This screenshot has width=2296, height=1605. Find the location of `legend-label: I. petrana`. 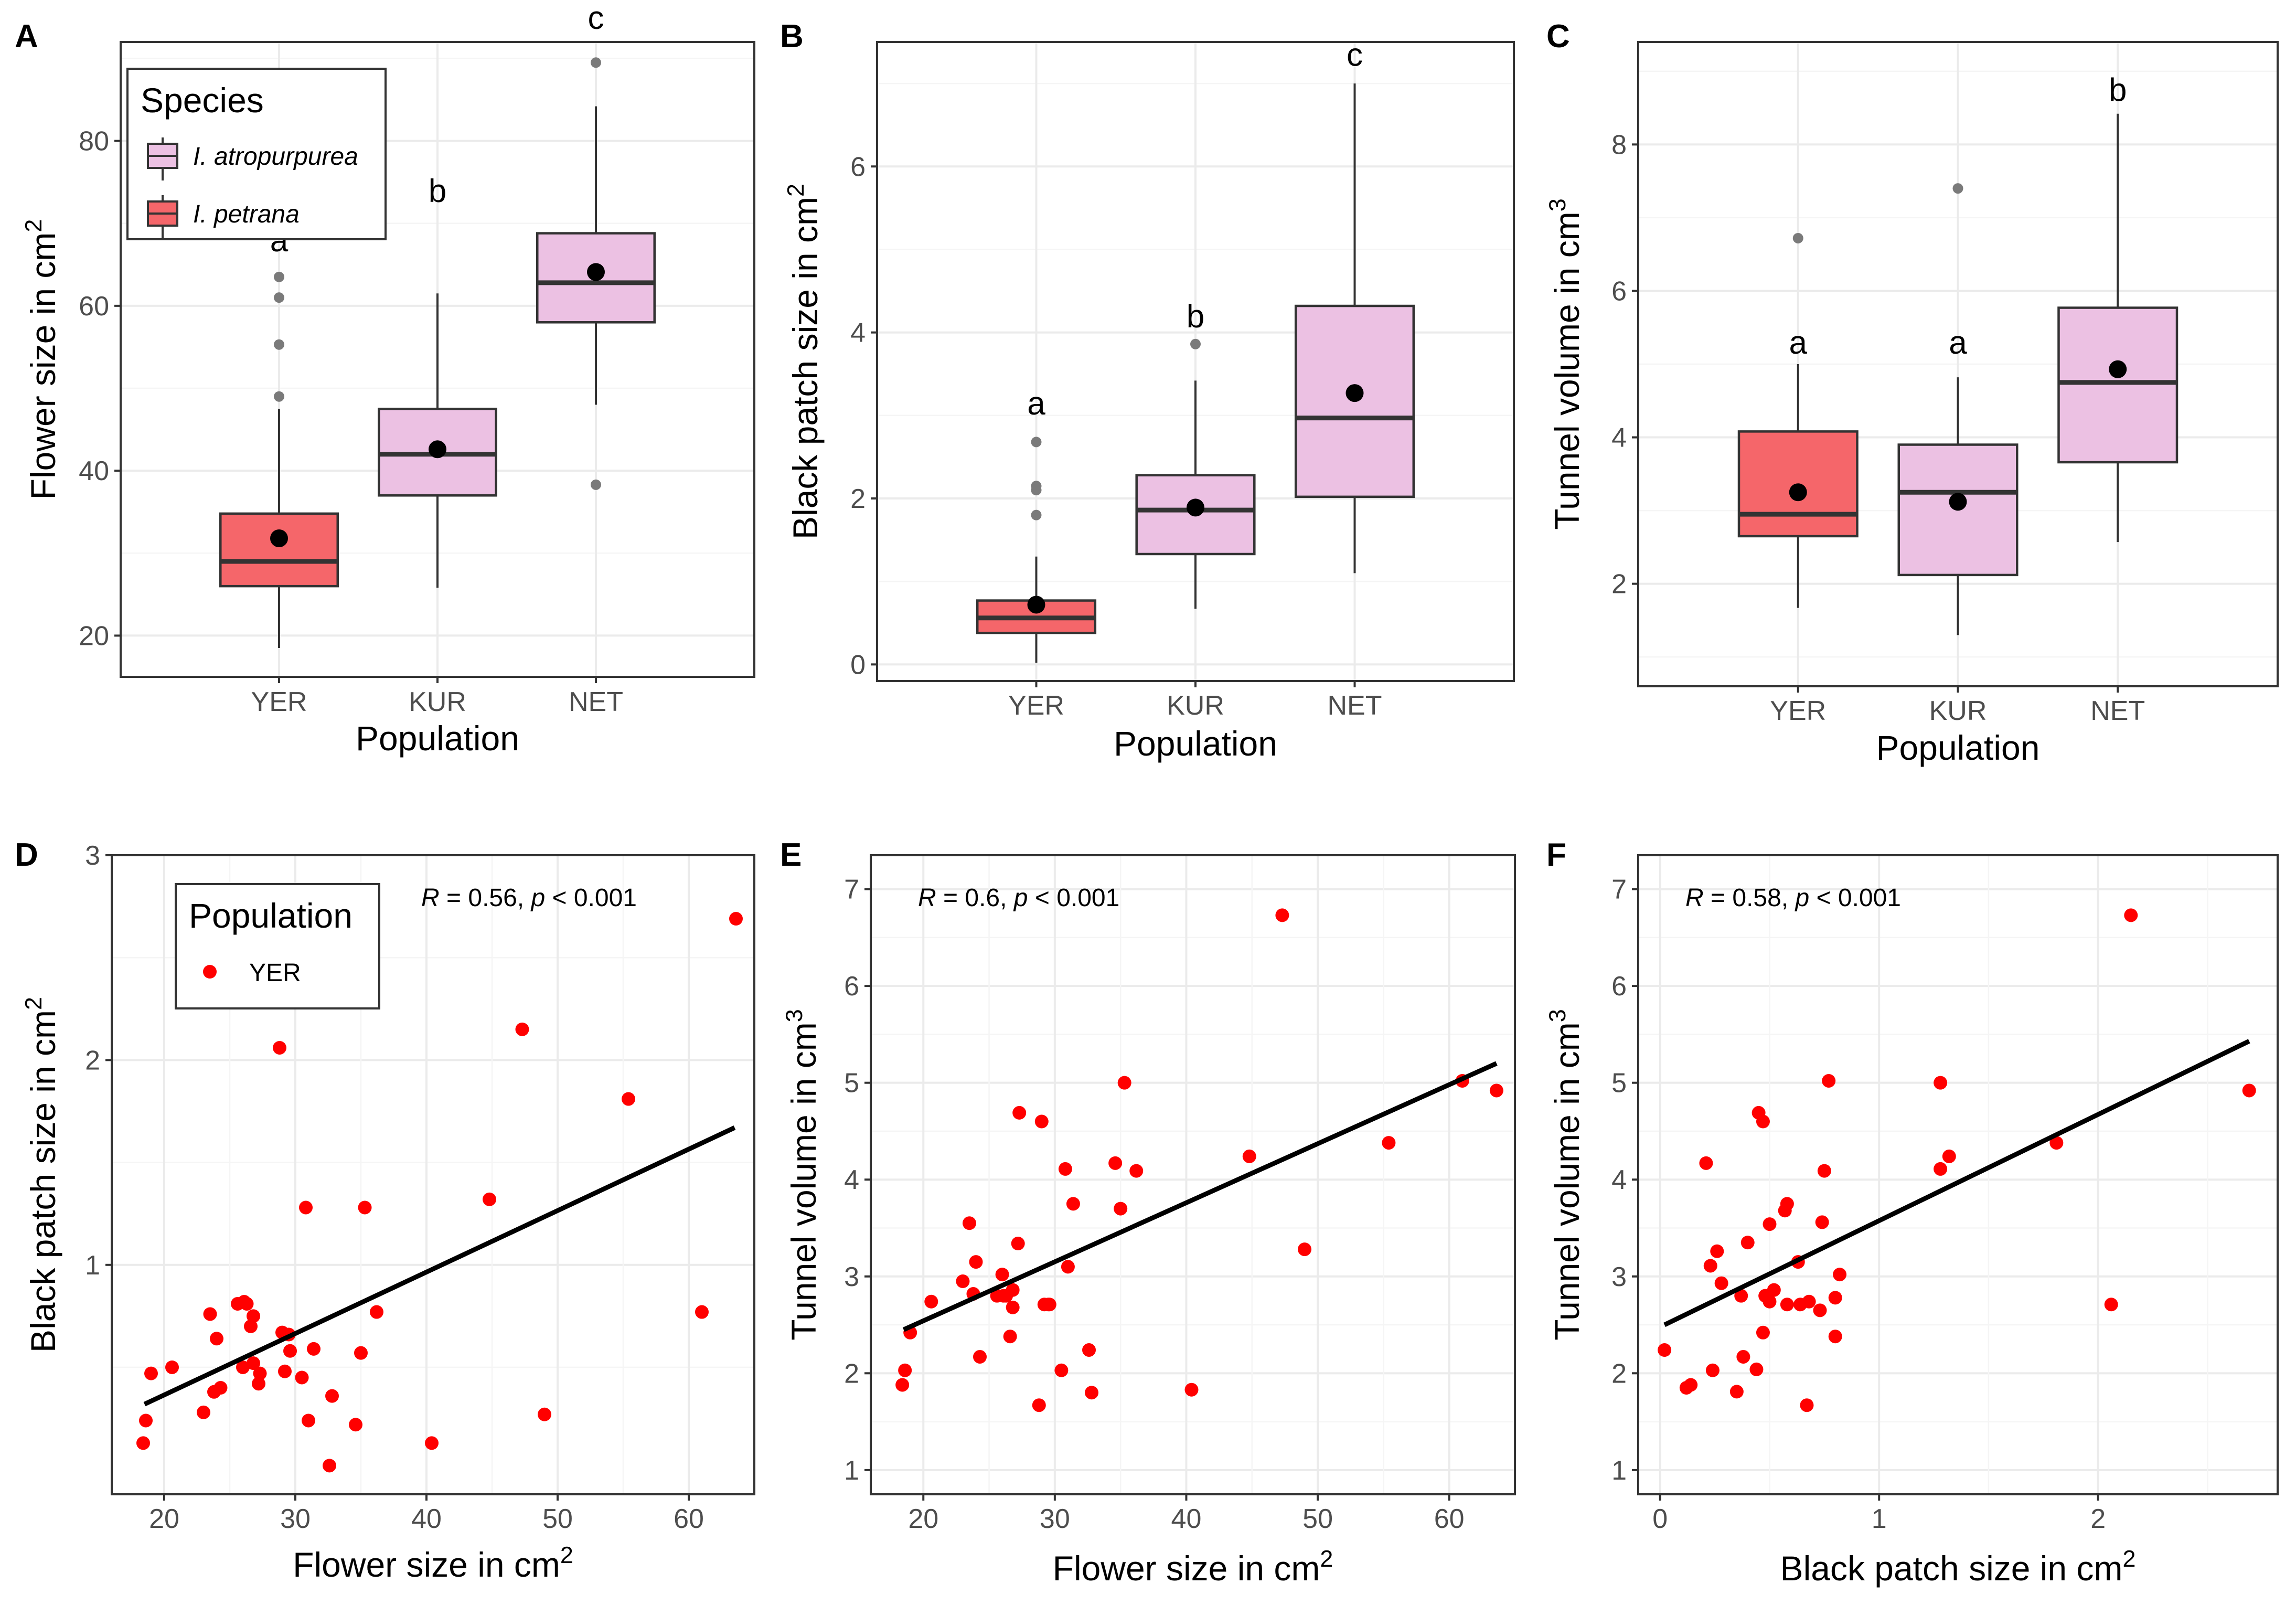

legend-label: I. petrana is located at coordinates (246, 214).